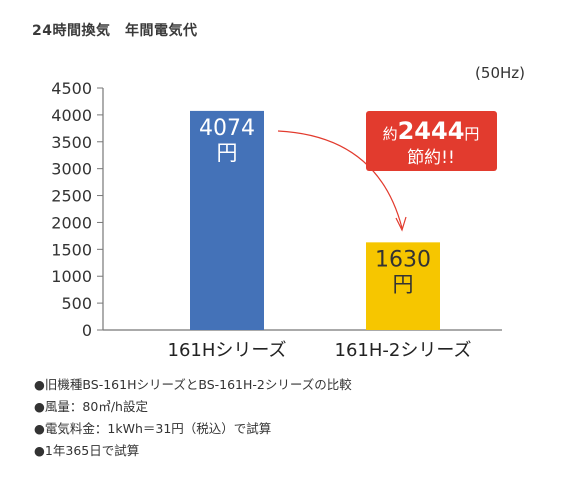  Describe the element at coordinates (87, 330) in the screenshot. I see `y-tick-label: 0` at that location.